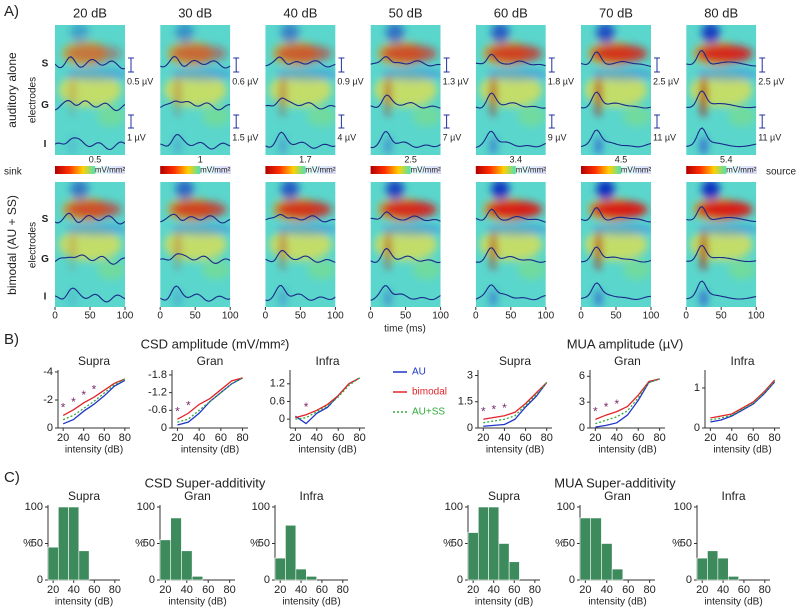 The height and width of the screenshot is (609, 800). What do you see at coordinates (625, 343) in the screenshot?
I see `group-title: MUA amplitude (µV)` at bounding box center [625, 343].